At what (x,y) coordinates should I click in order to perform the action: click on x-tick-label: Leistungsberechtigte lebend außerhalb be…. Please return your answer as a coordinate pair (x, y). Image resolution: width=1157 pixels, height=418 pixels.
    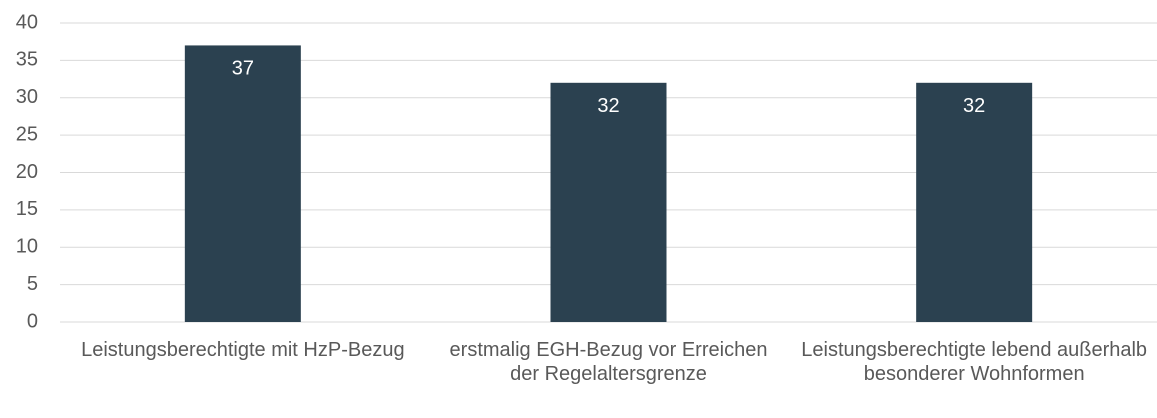
    Looking at the image, I should click on (974, 362).